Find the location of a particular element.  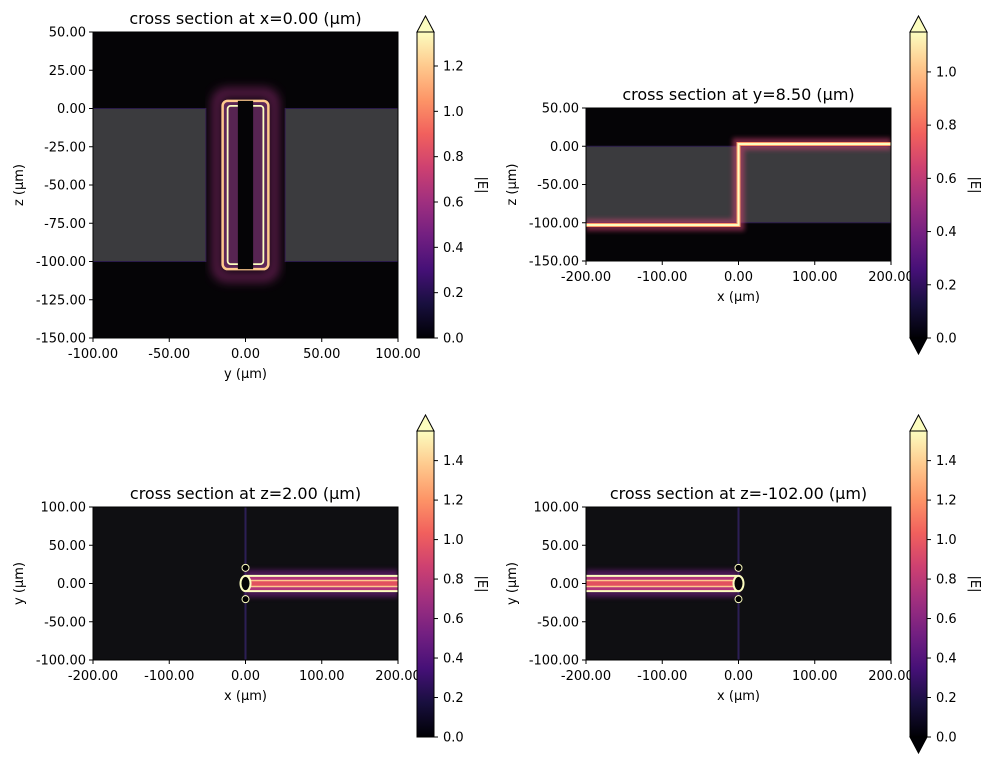

y-tick-label: 100.00 is located at coordinates (557, 508).